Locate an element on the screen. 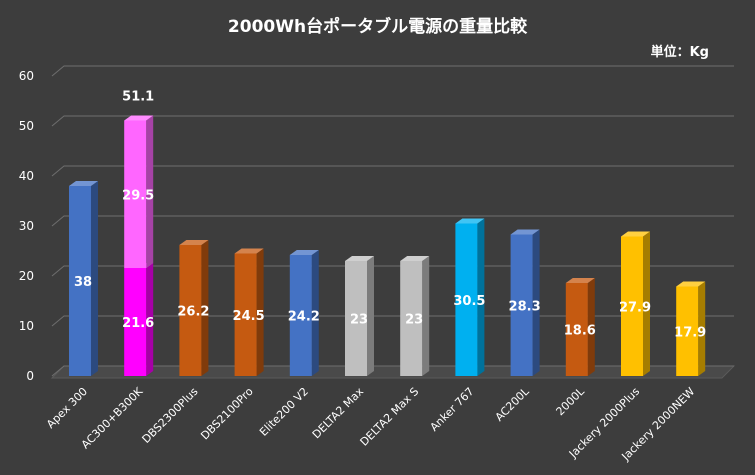 The width and height of the screenshot is (755, 475). bar-6-front is located at coordinates (411, 318).